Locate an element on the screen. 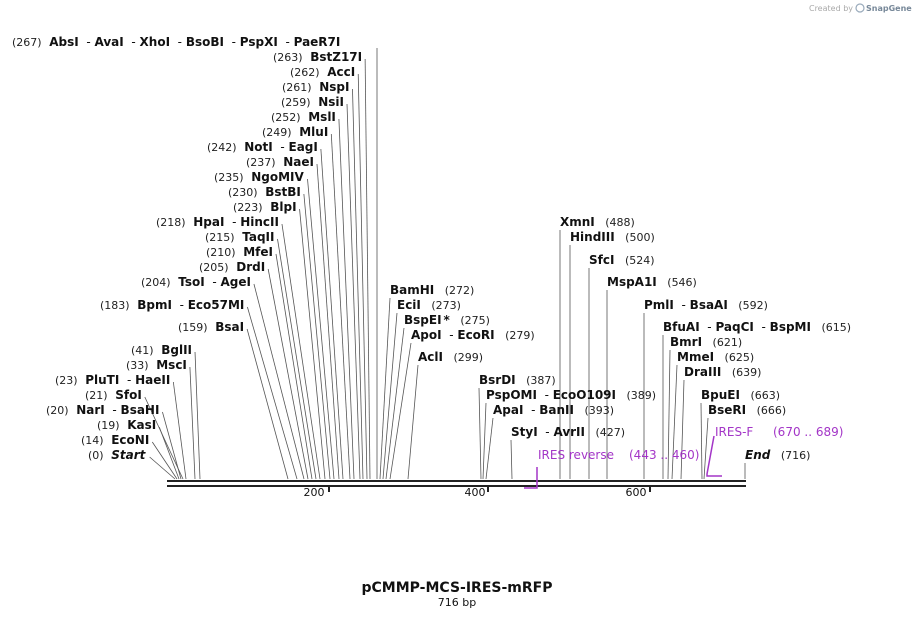 This screenshot has height=618, width=913. site-label-sfci: SfcI (524) is located at coordinates (622, 260).